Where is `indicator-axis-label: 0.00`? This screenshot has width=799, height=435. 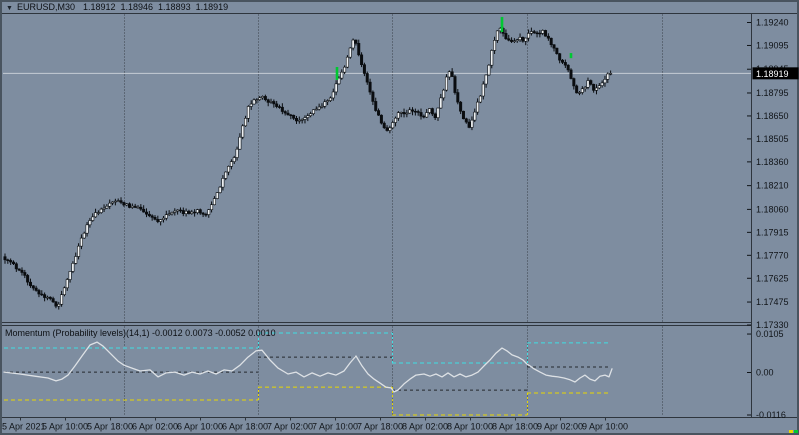 indicator-axis-label: 0.00 is located at coordinates (765, 373).